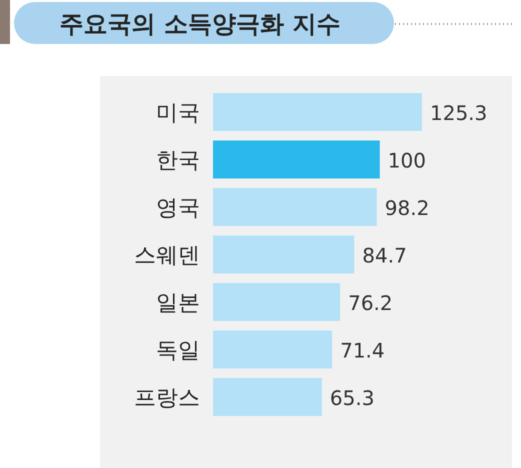 The image size is (521, 468). I want to click on data-label: 98.2, so click(407, 208).